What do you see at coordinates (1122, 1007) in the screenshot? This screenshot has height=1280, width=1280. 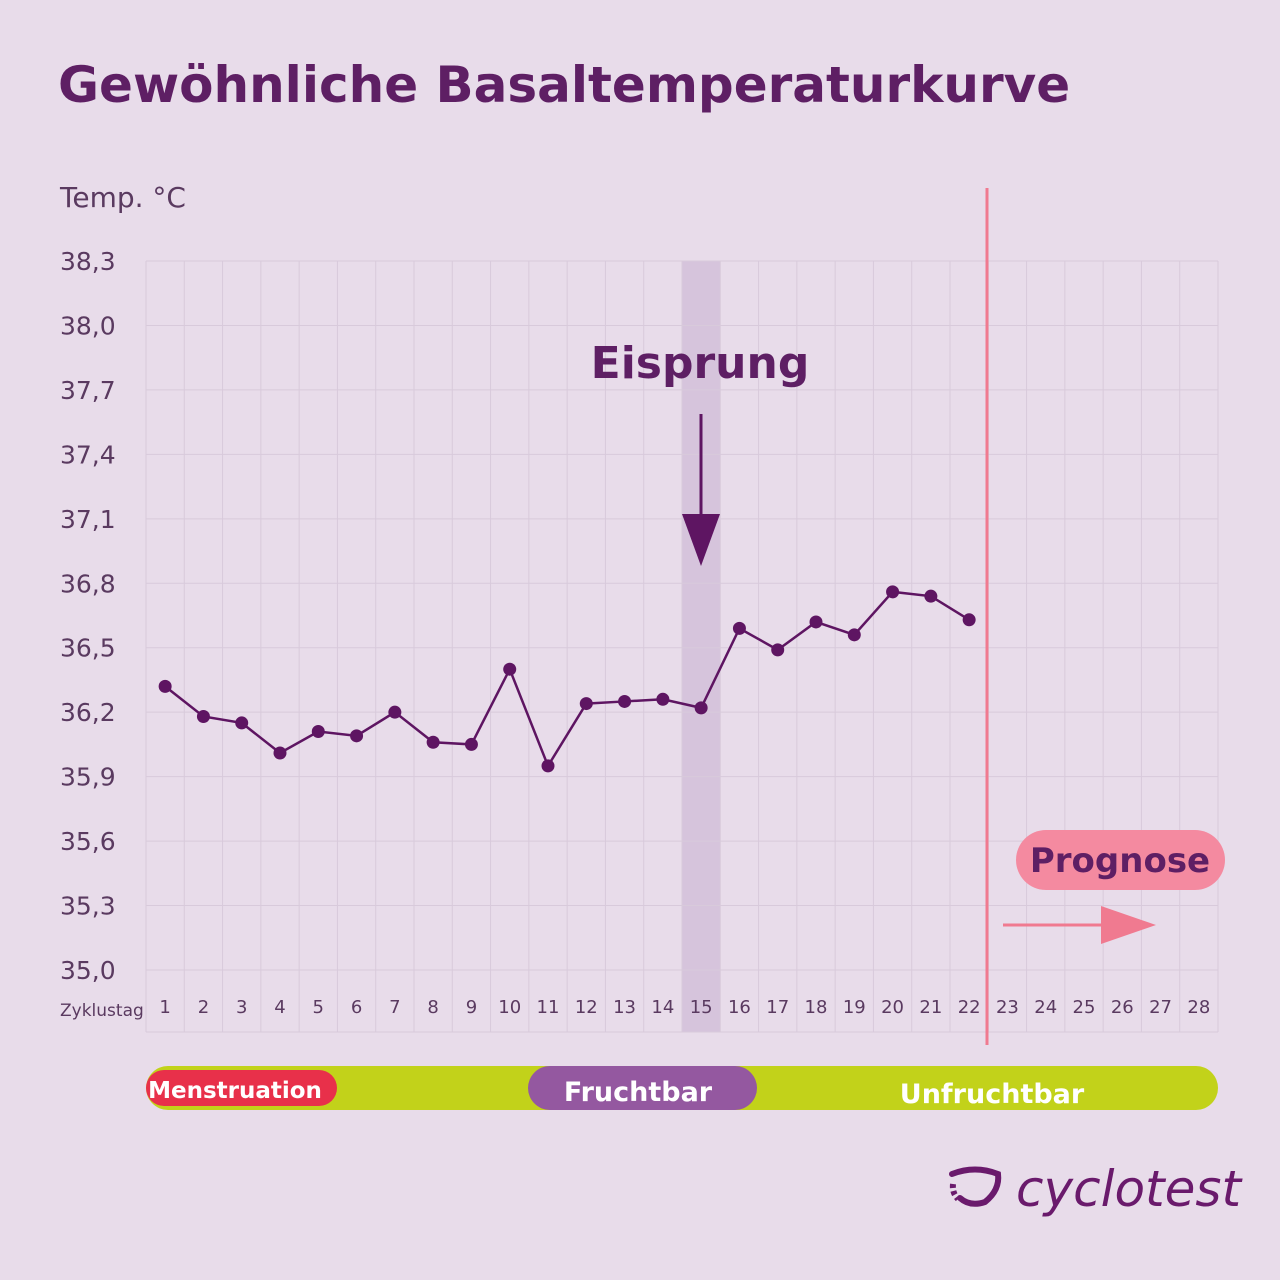 I see `x-tick-label: 26` at bounding box center [1122, 1007].